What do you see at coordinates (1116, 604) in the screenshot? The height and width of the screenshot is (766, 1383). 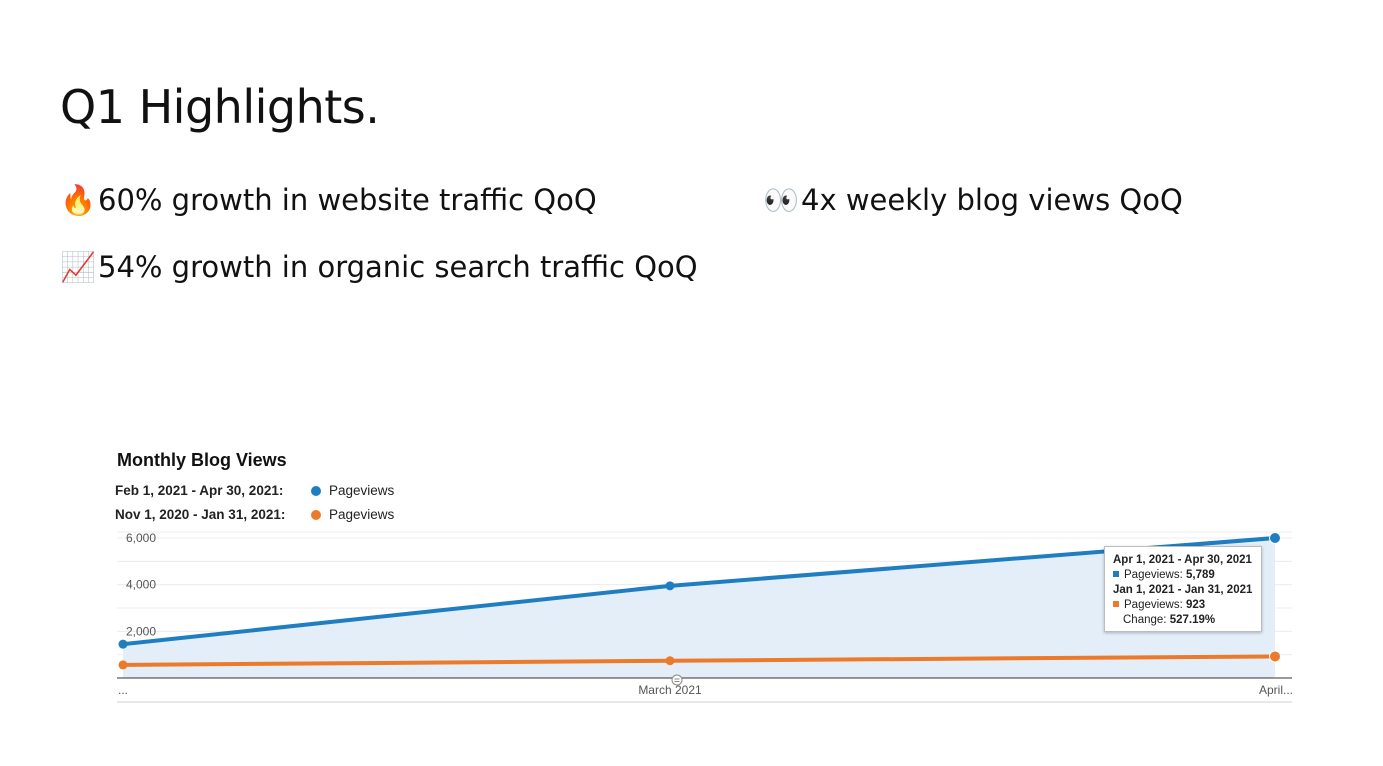 I see `tooltip-square-previous` at bounding box center [1116, 604].